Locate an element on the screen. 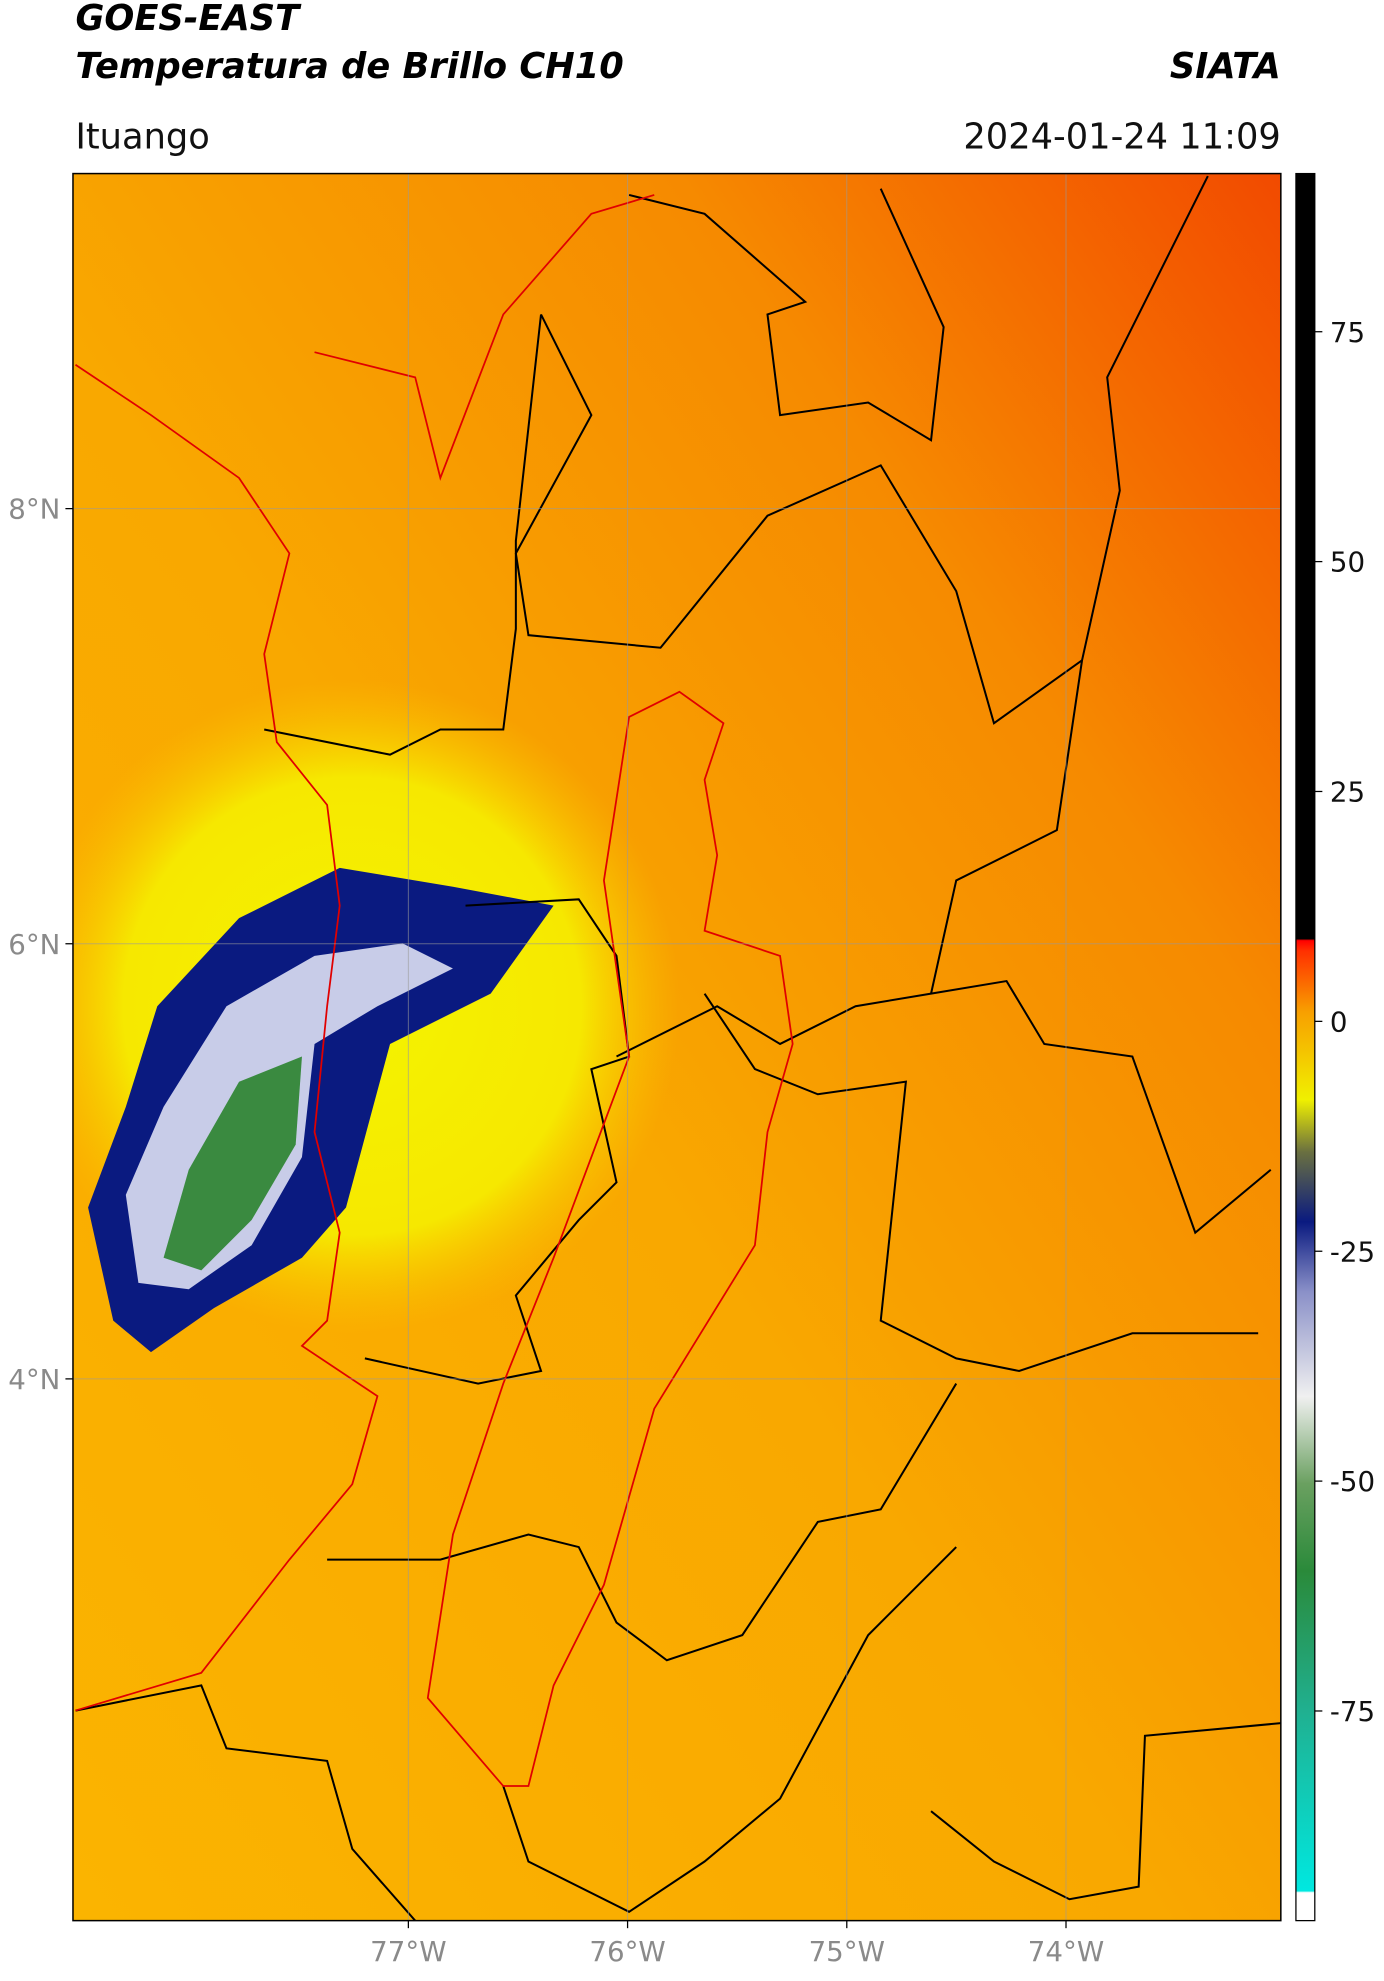  colorbar-tick-label: -50 is located at coordinates (1352, 1481).